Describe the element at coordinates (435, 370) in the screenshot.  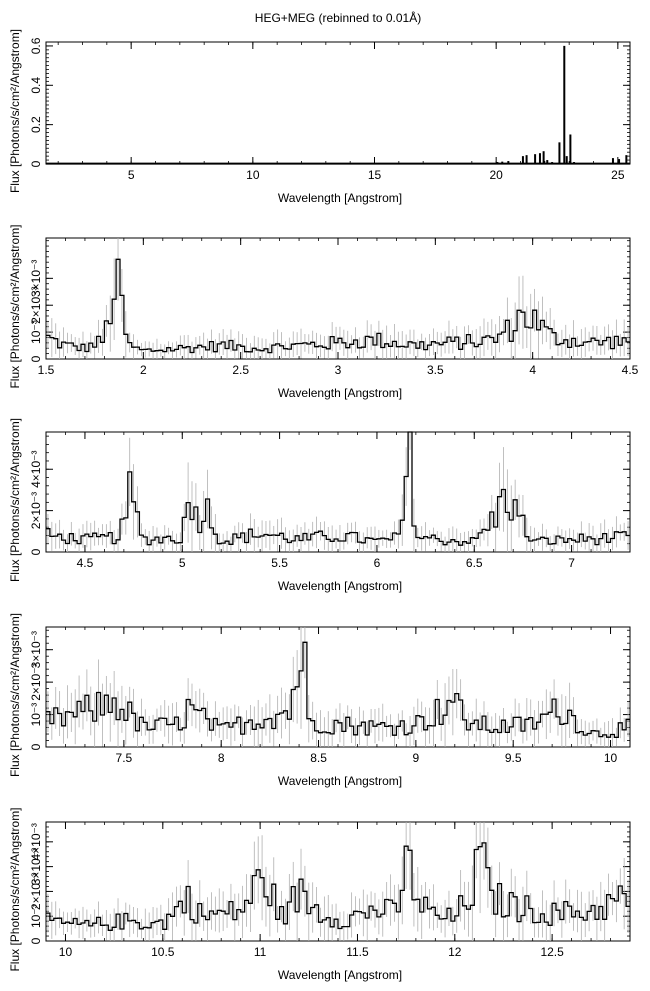
I see `x-tick-label: 3.5` at that location.